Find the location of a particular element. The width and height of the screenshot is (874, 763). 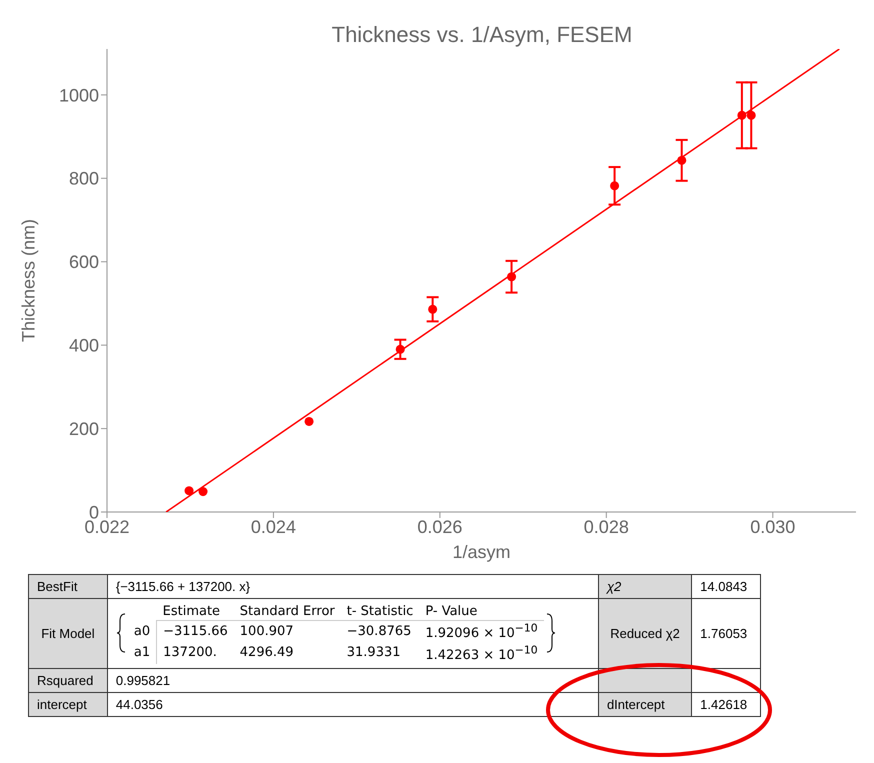

text: t- Statistic is located at coordinates (380, 611).